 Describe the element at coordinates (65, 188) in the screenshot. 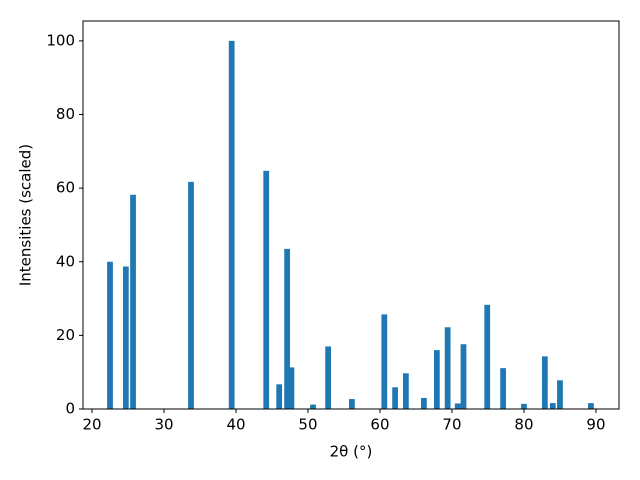

I see `y-tick-label: 60` at that location.